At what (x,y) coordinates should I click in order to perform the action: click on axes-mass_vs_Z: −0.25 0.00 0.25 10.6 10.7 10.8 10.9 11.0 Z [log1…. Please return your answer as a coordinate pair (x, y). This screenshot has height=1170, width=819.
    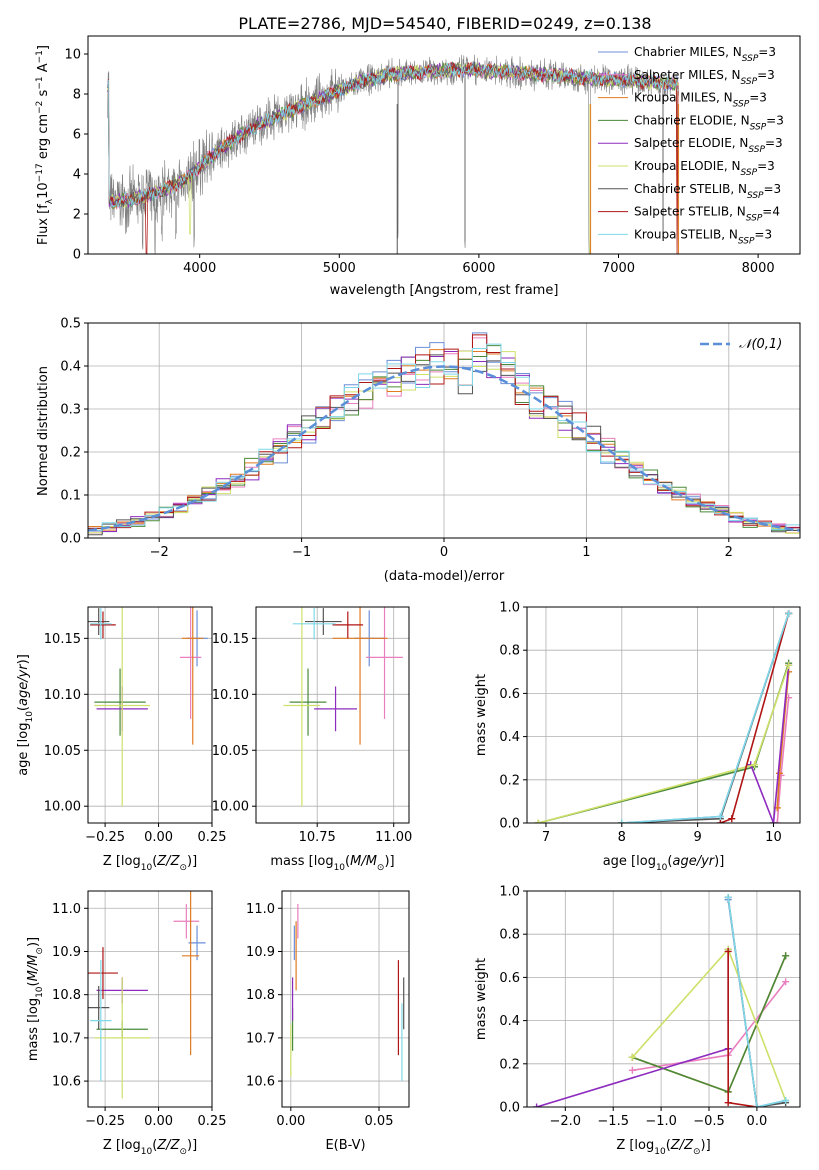
    Looking at the image, I should click on (126, 1023).